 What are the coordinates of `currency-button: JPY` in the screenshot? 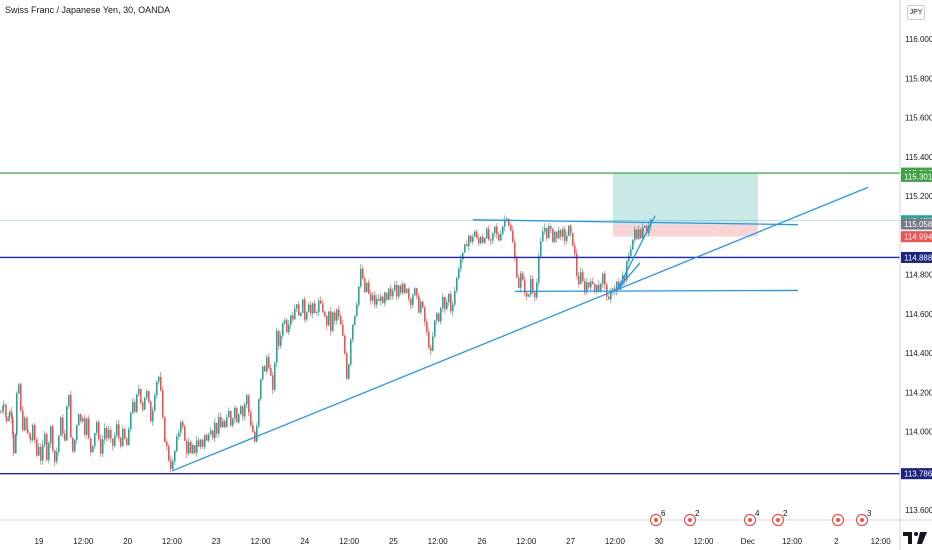 It's located at (916, 12).